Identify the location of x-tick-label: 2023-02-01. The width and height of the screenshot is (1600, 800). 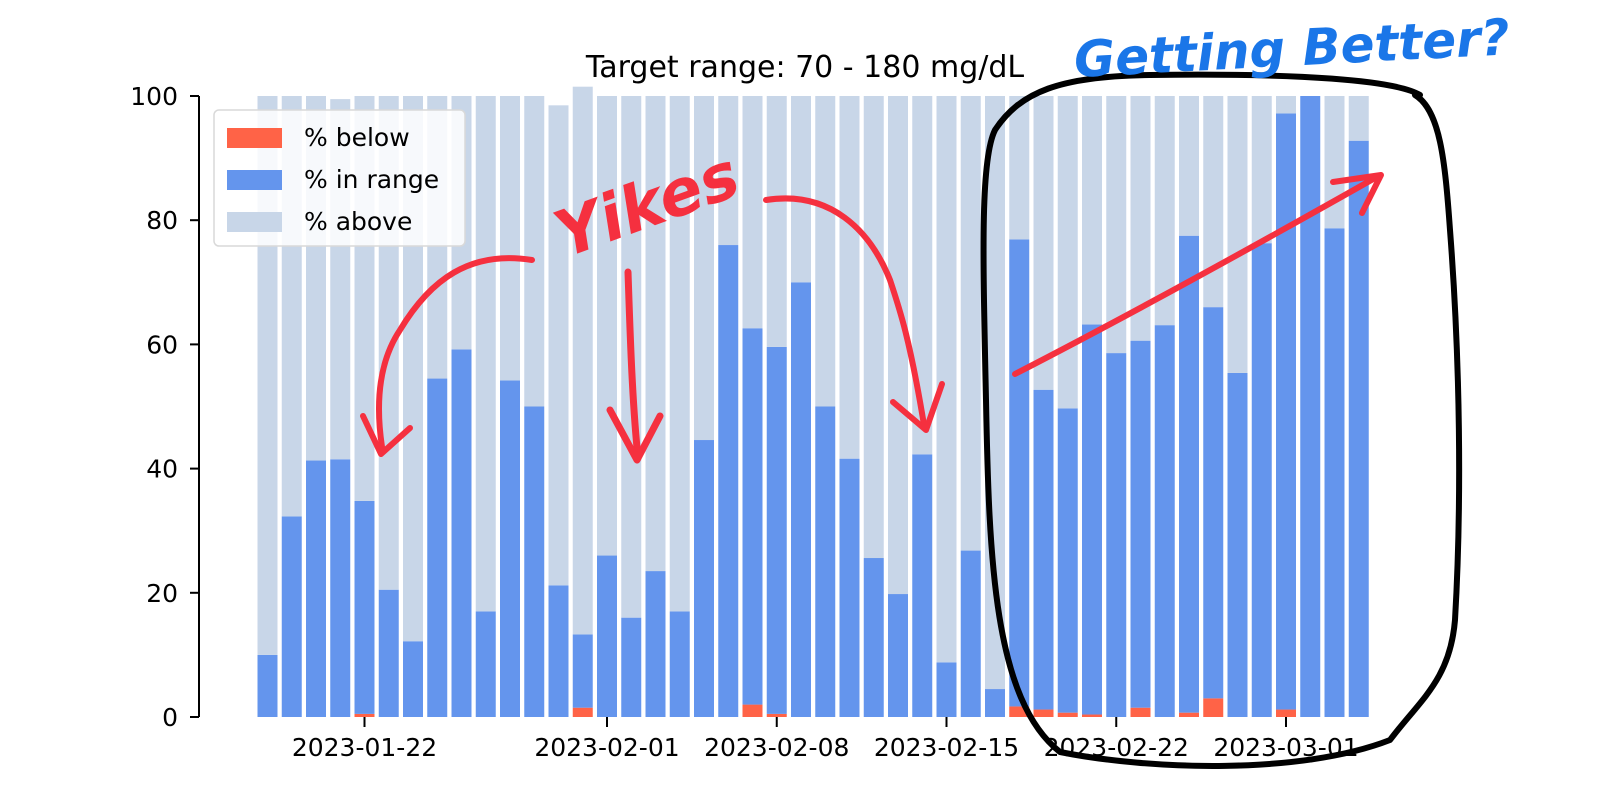
(606, 747).